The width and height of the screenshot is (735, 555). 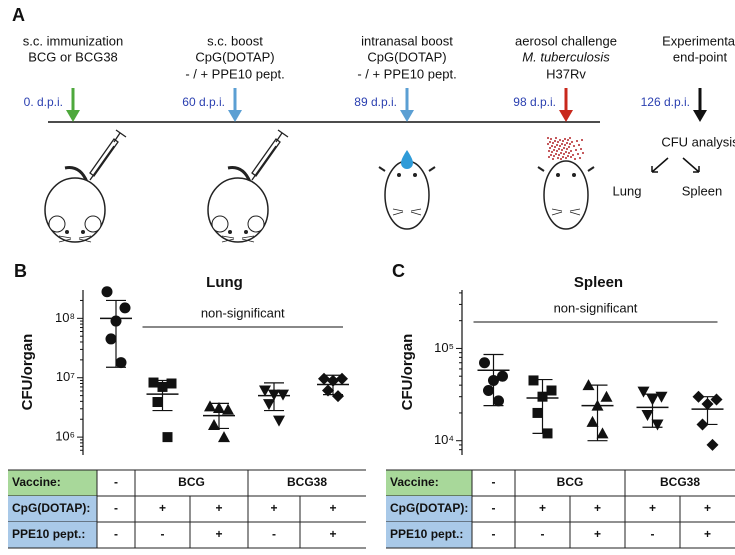 I want to click on table-cell: BCG38, so click(x=307, y=482).